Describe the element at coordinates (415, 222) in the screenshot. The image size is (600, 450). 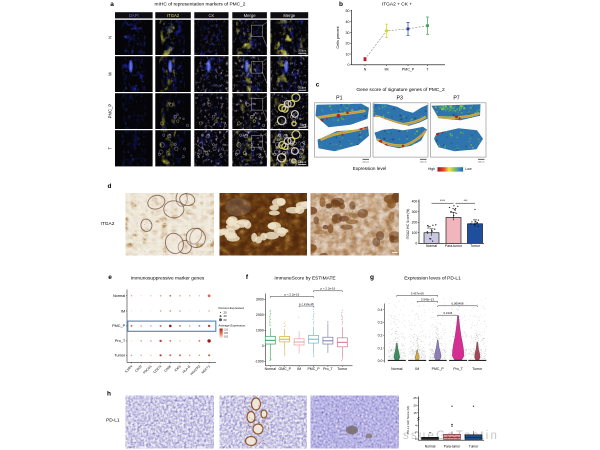
I see `svg-text: 200` at that location.